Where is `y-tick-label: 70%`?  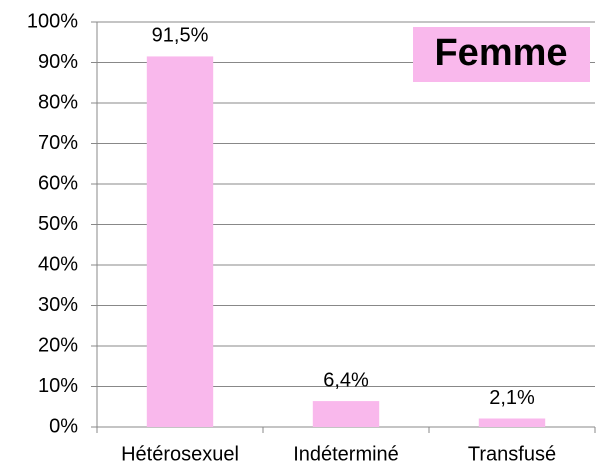
y-tick-label: 70% is located at coordinates (58, 143).